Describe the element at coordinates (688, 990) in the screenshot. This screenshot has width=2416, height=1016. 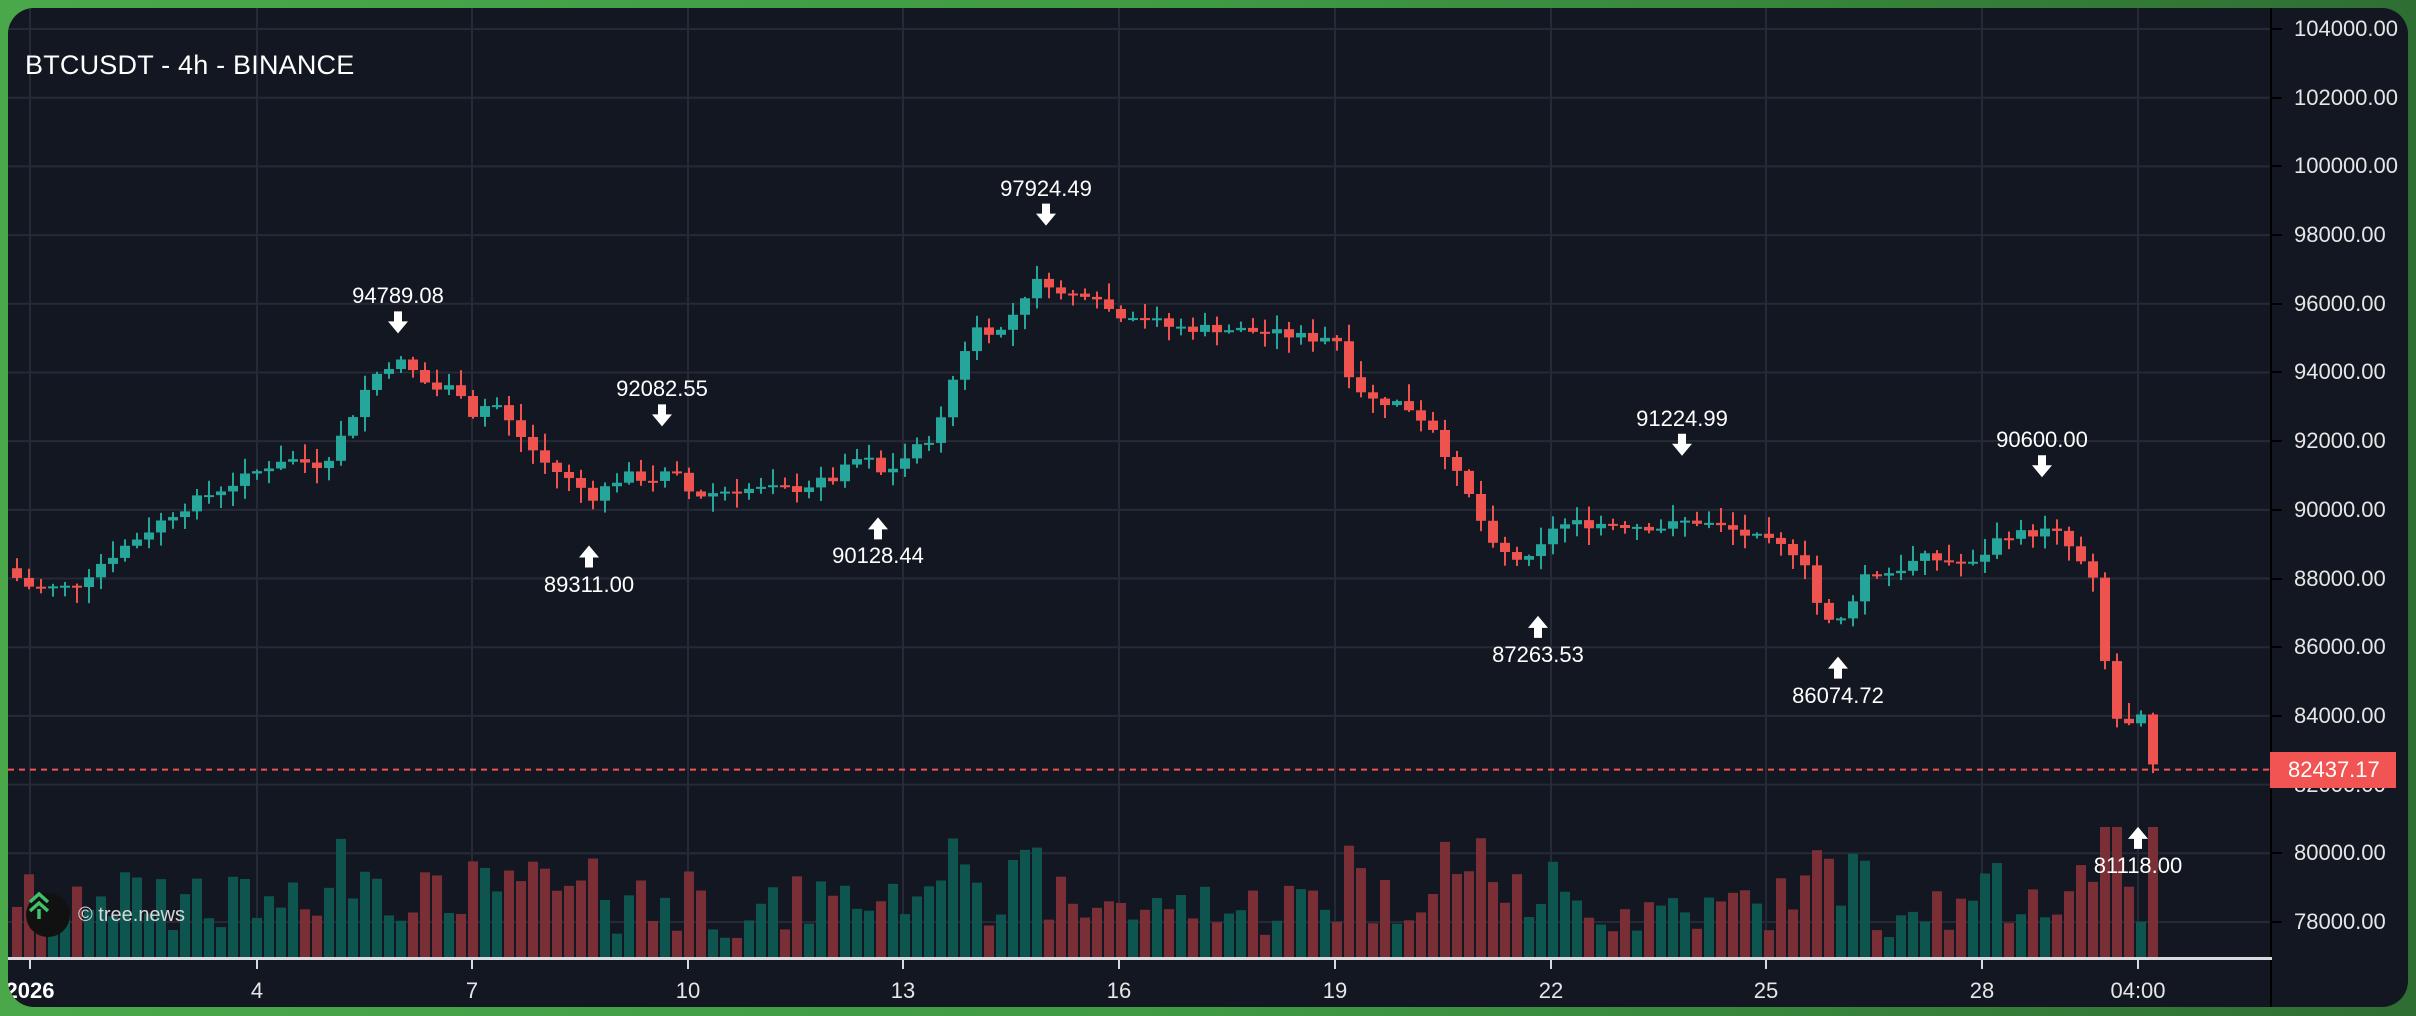
I see `time-label: 10` at that location.